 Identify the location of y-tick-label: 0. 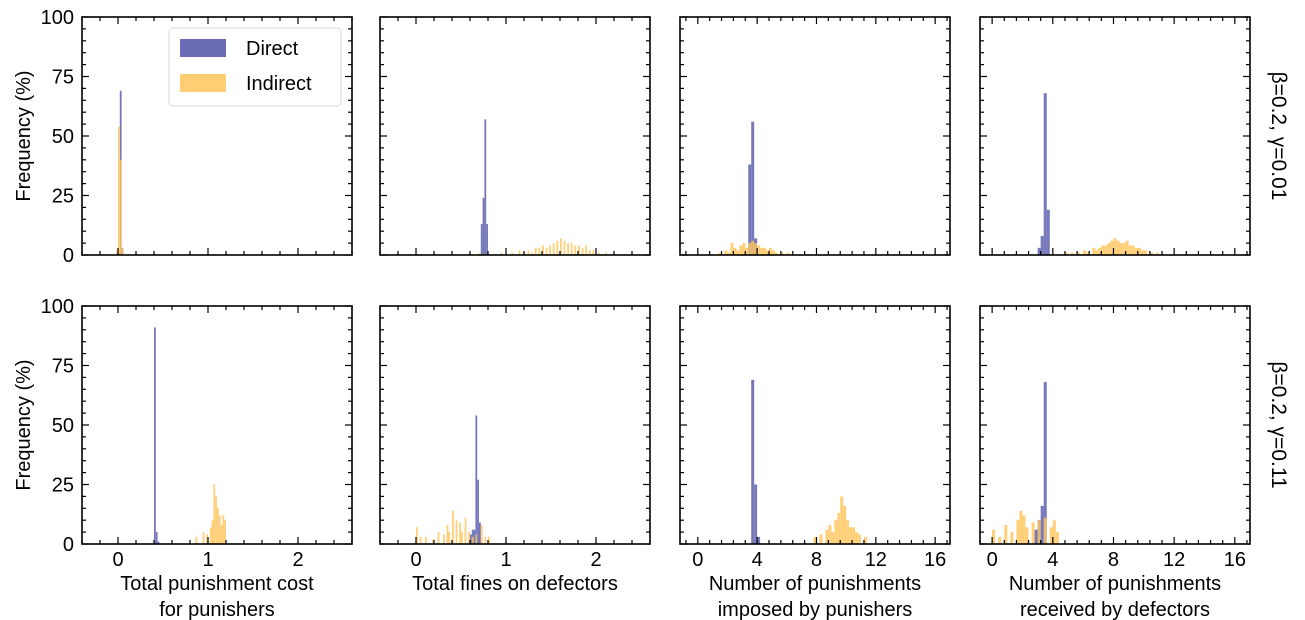
(68, 545).